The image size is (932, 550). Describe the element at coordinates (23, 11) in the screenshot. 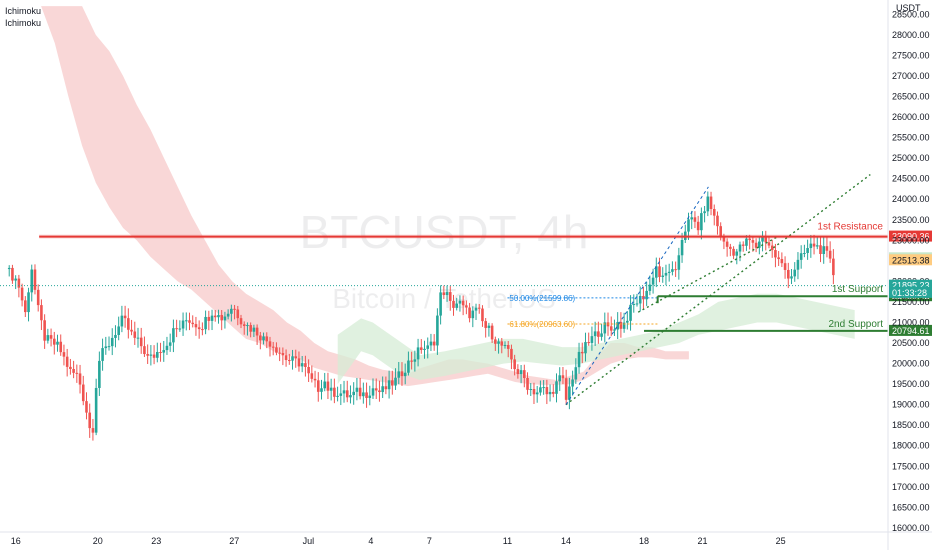

I see `indicator-label-ichimoku-1: Ichimoku` at that location.